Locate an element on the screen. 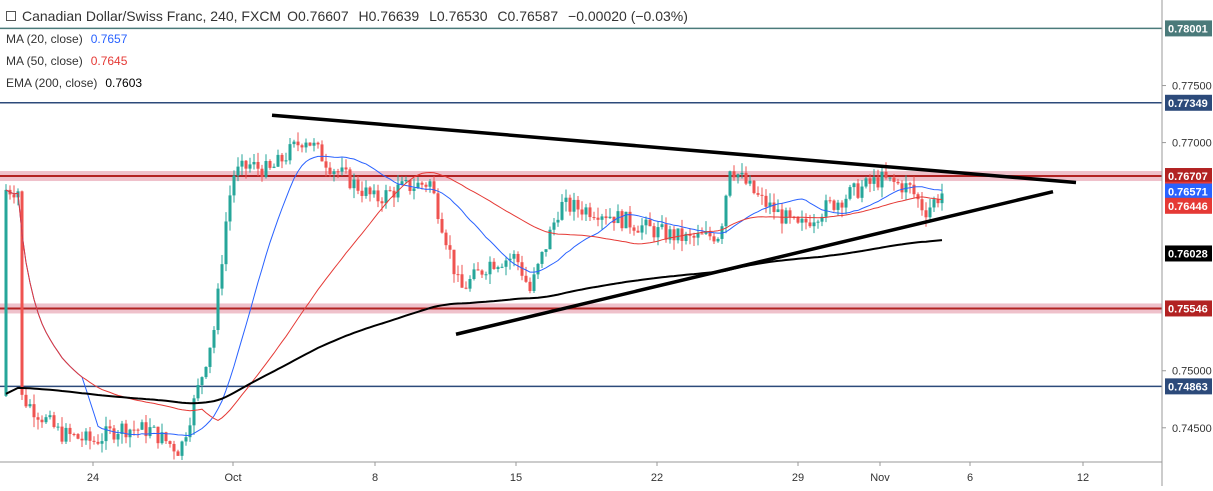 The width and height of the screenshot is (1213, 491). axis-marker-label: 0.76571 is located at coordinates (1188, 193).